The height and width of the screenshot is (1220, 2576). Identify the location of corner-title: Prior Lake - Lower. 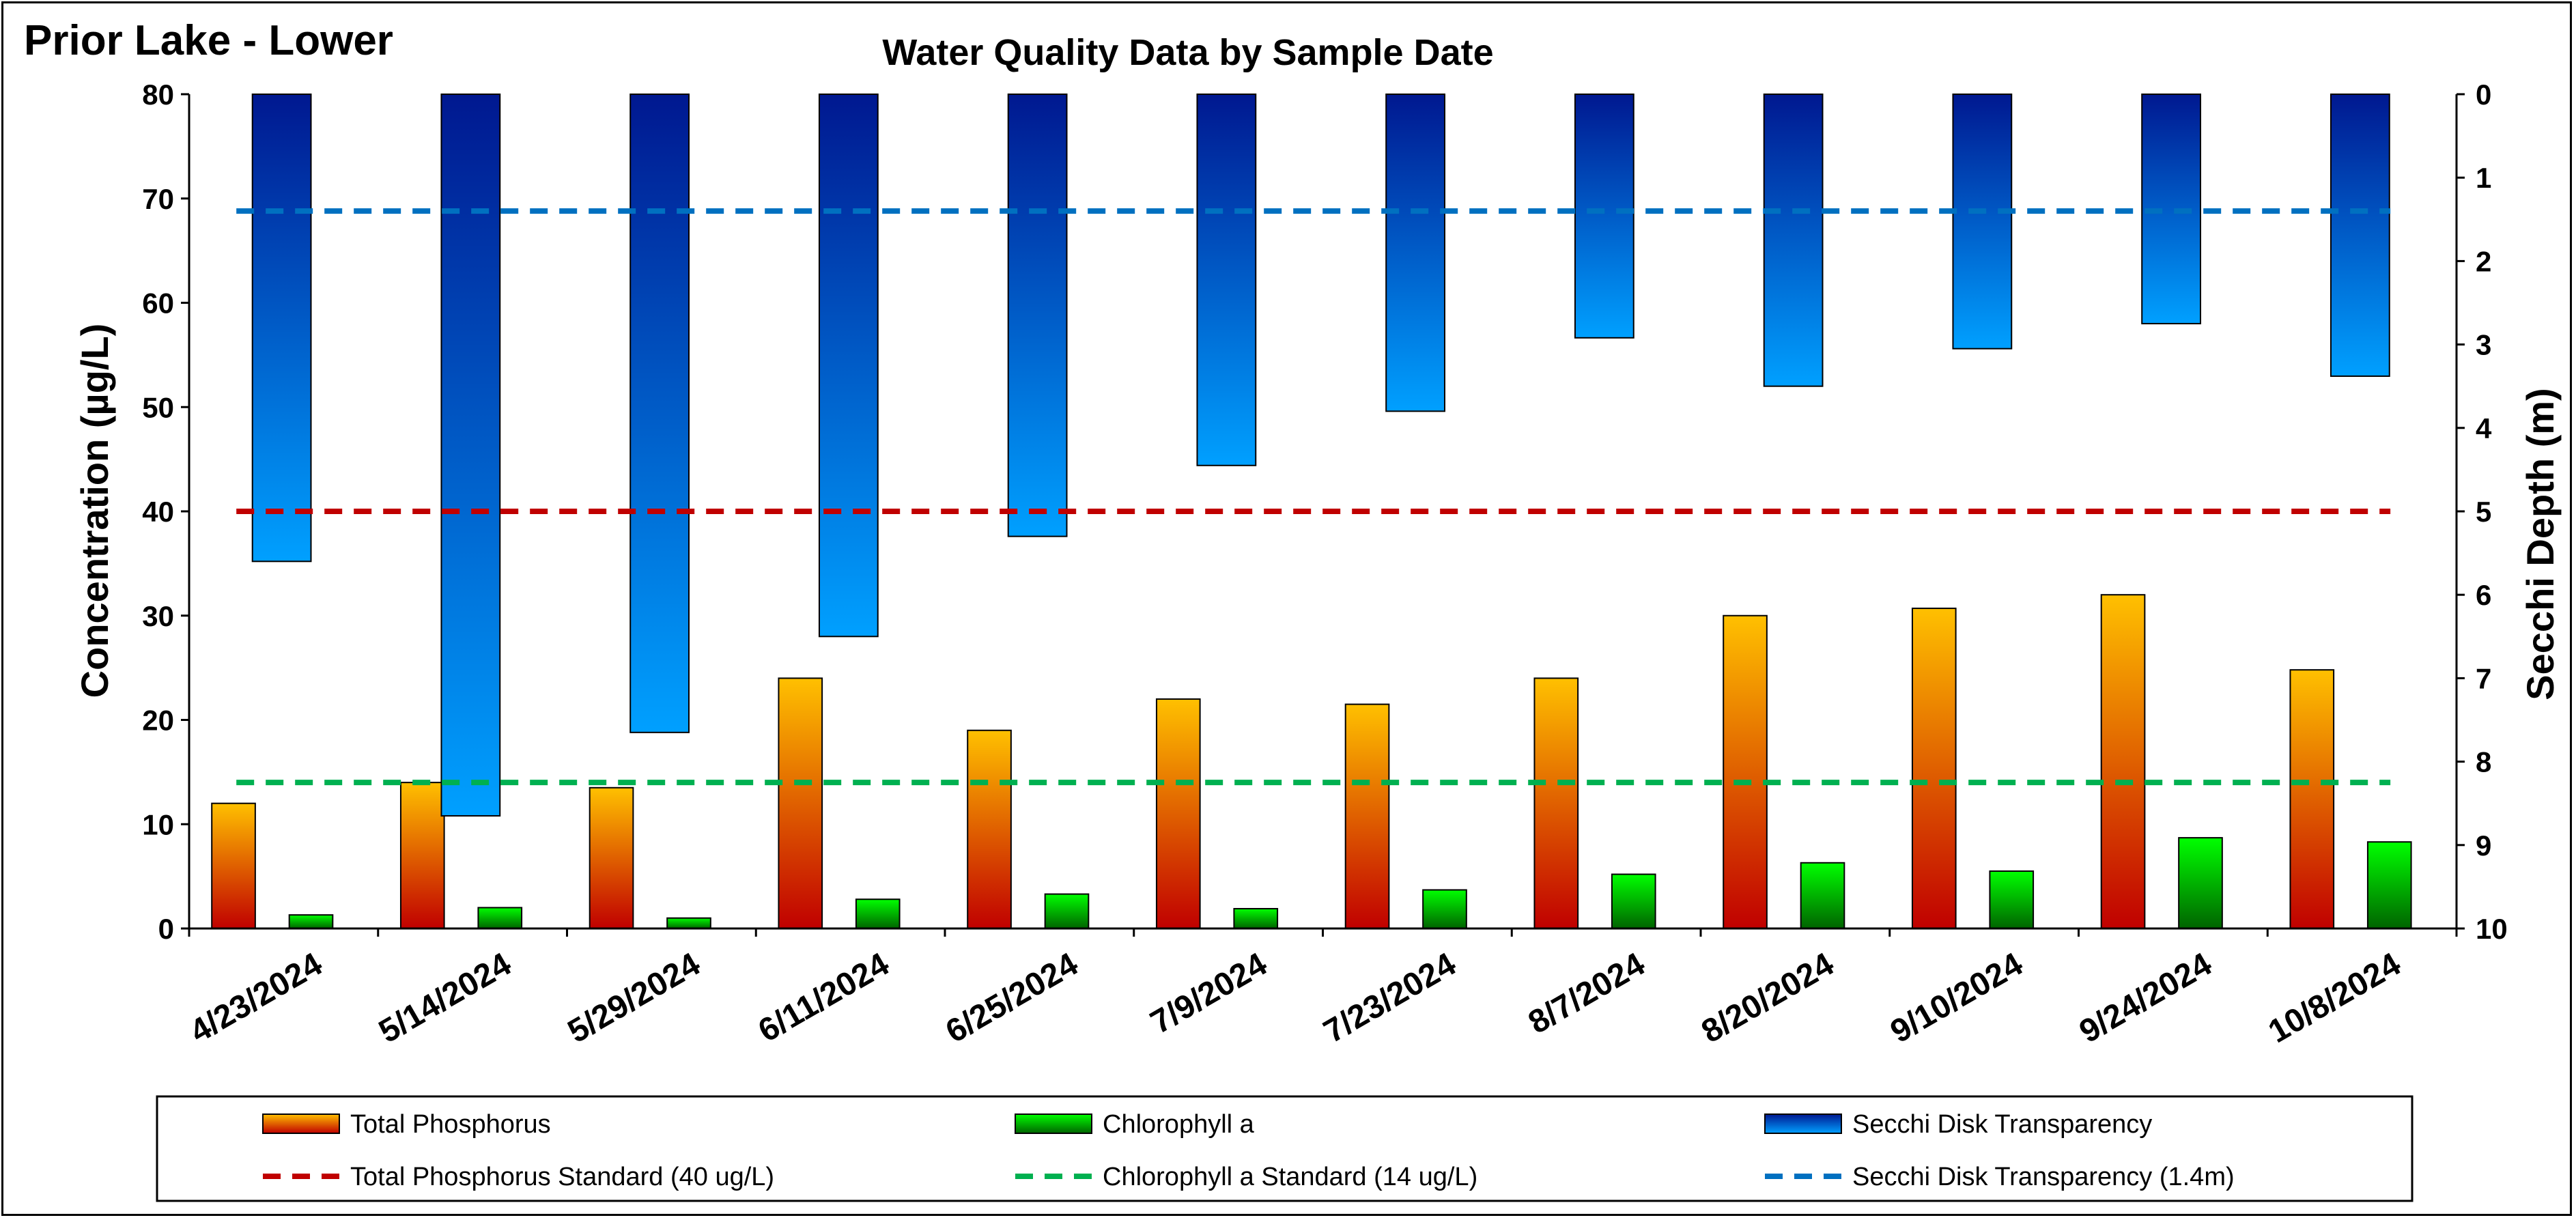
(209, 40).